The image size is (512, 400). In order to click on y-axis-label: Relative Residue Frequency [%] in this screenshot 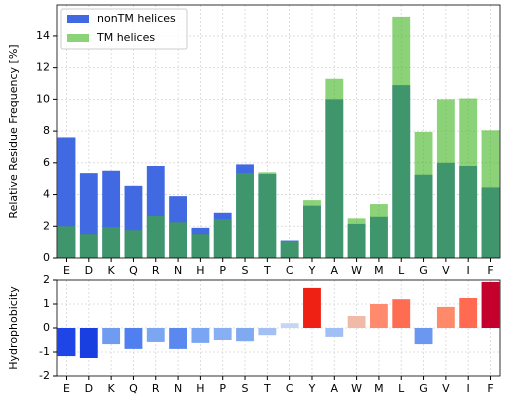, I will do `click(13, 131)`.